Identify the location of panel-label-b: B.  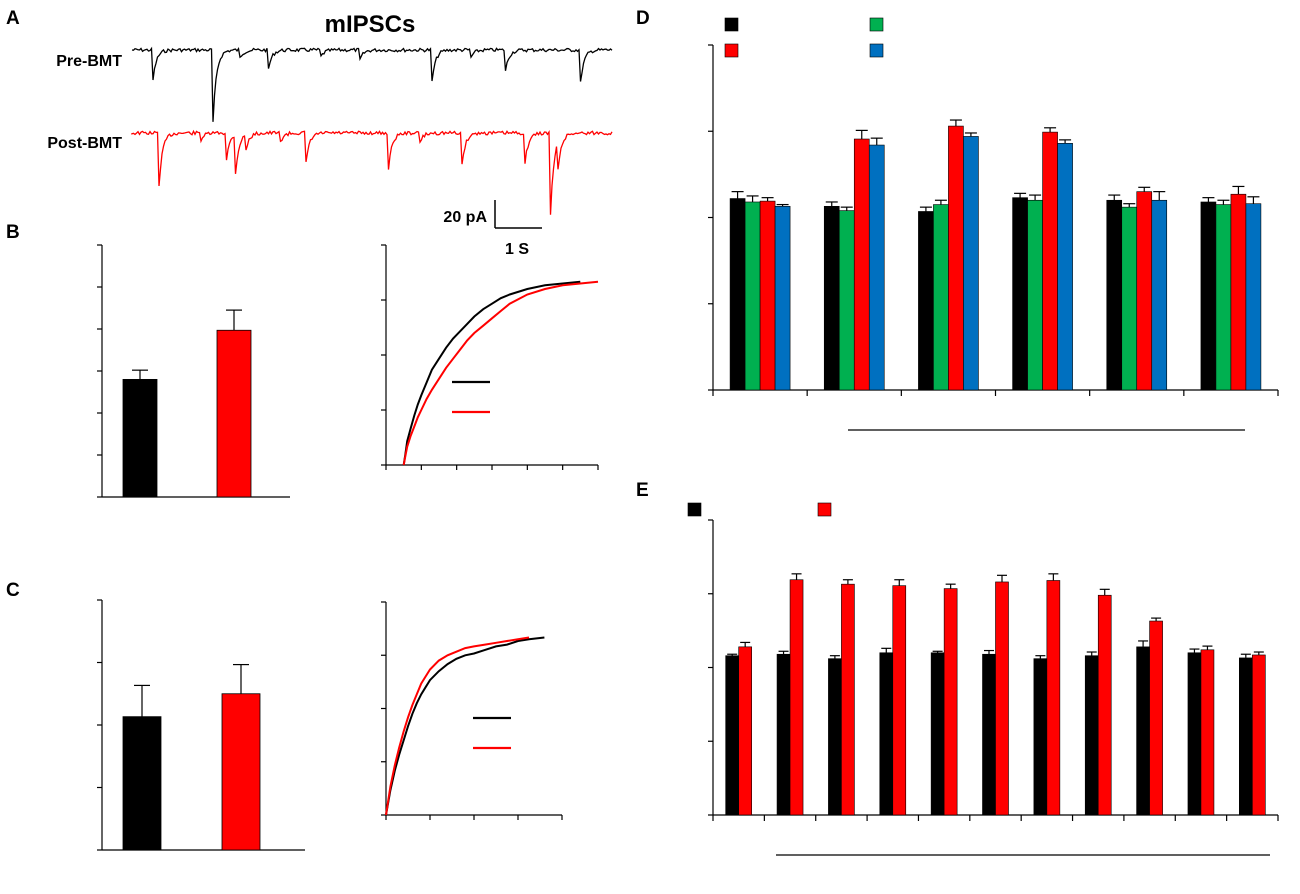
(13, 232).